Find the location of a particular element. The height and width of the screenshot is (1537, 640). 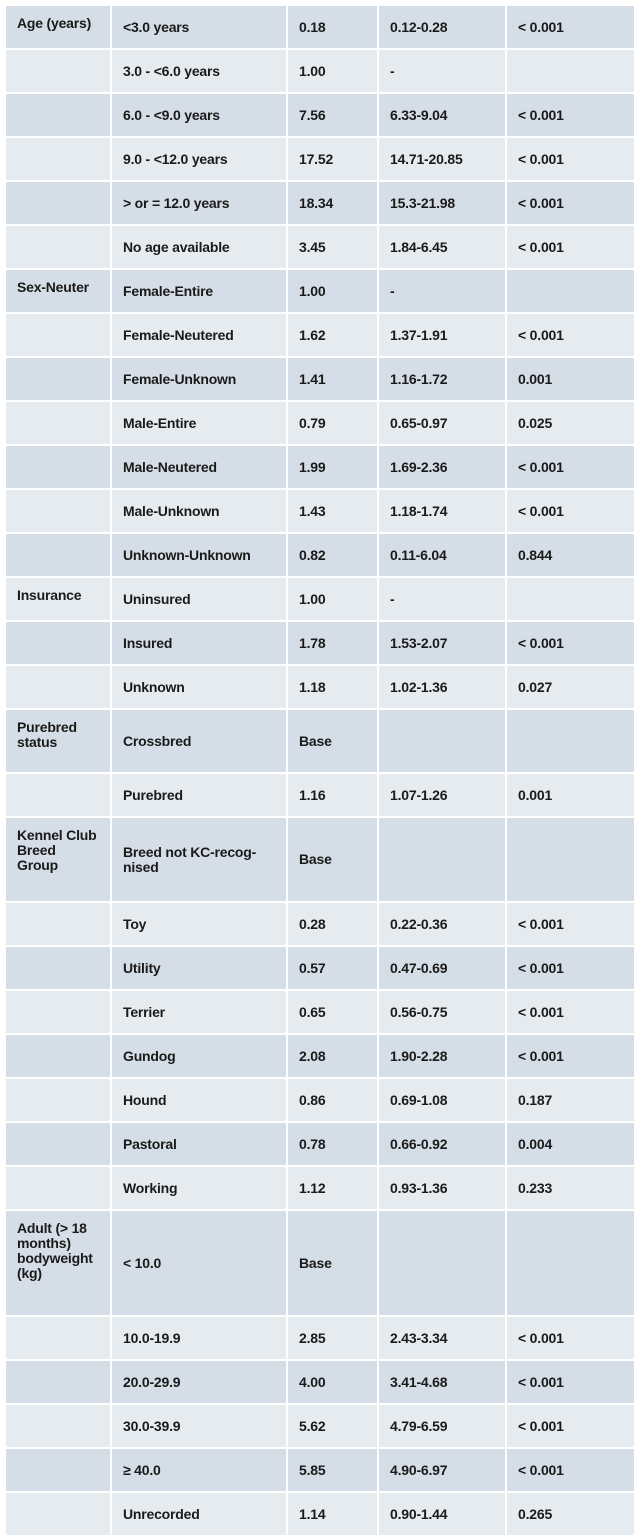

table-row: 30.0-39.9 5.62 4.79-6.59 < 0.001 is located at coordinates (320, 1427).